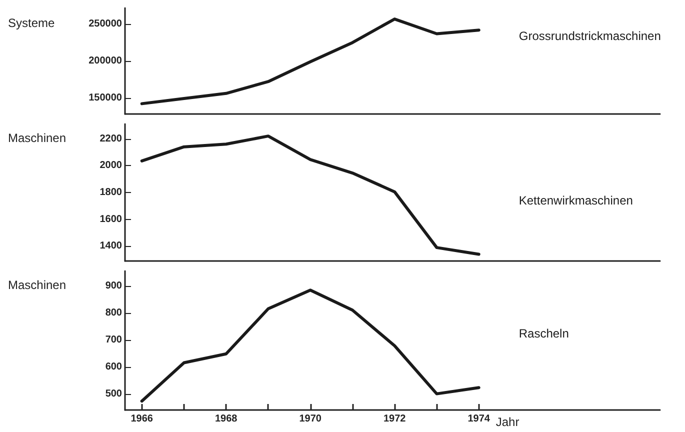  I want to click on y-tick-label: 1800, so click(111, 192).